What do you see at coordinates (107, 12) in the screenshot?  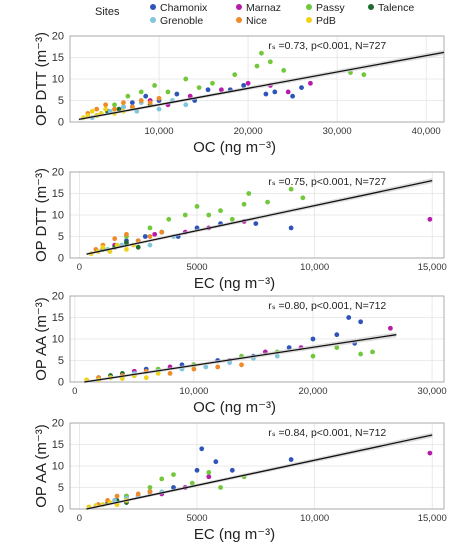 I see `legend-title: Sites` at bounding box center [107, 12].